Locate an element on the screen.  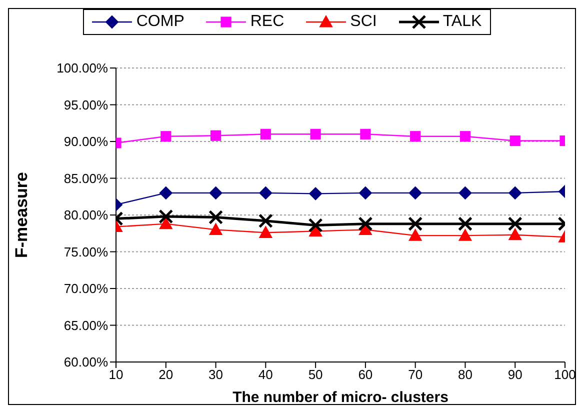
legend-label: COMP is located at coordinates (160, 22).